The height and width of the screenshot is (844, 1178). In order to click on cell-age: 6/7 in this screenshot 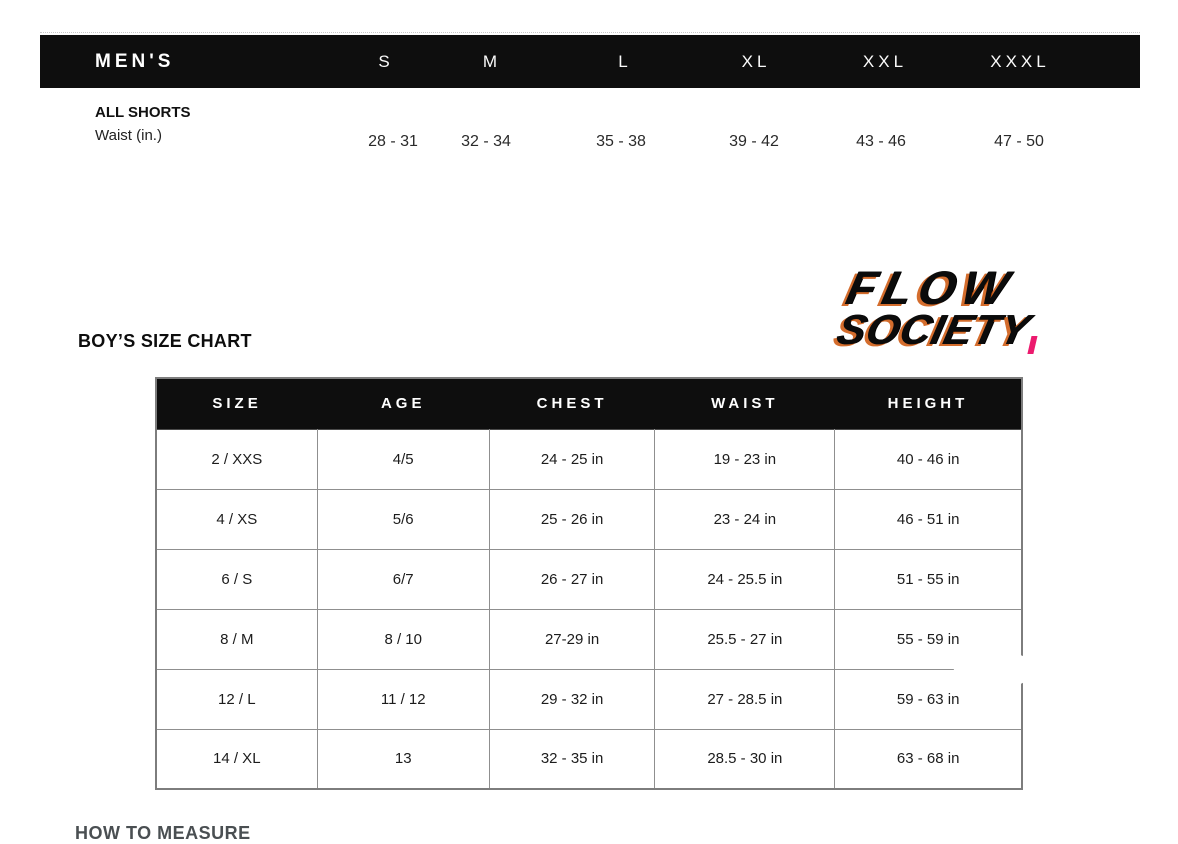, I will do `click(403, 579)`.